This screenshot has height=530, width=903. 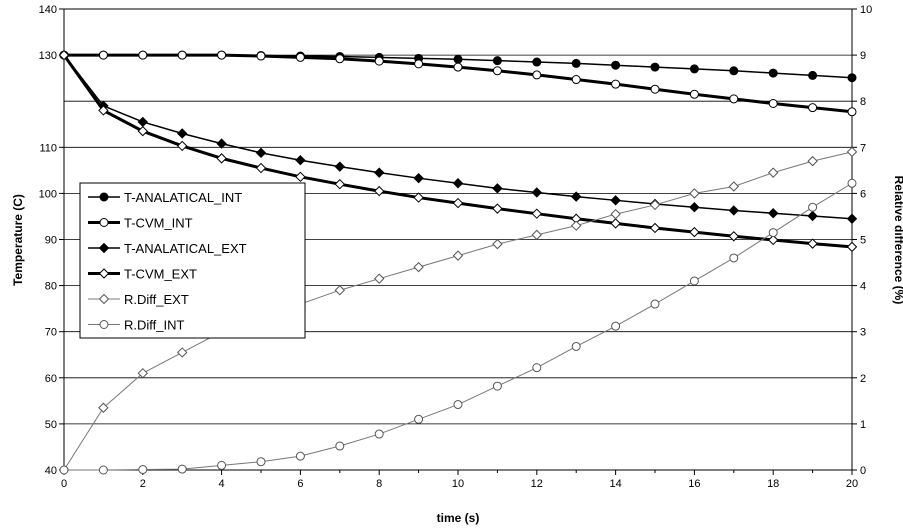 I want to click on legend-label: R.Diff_INT, so click(x=154, y=325).